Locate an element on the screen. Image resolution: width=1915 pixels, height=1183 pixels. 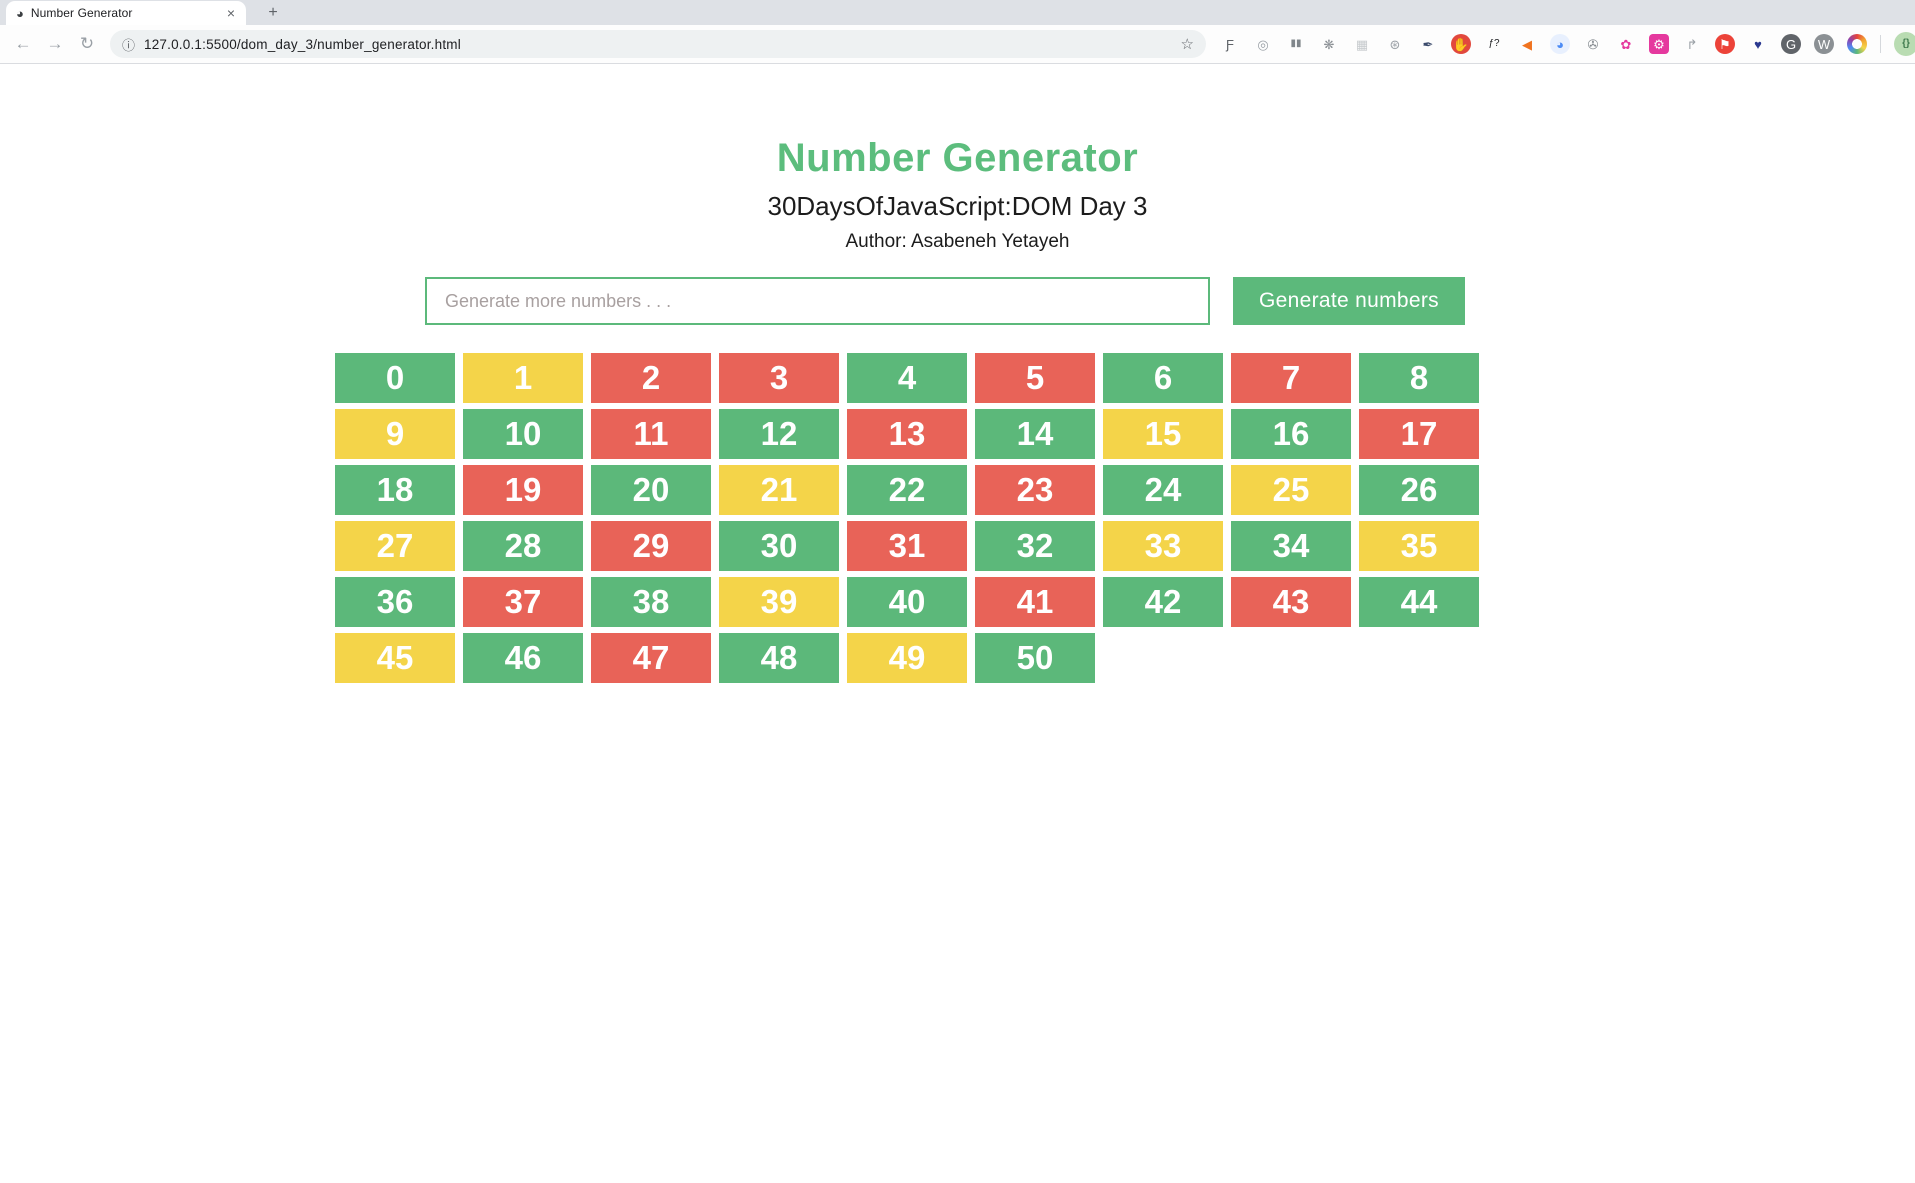
number-cell-22: 22 is located at coordinates (907, 490).